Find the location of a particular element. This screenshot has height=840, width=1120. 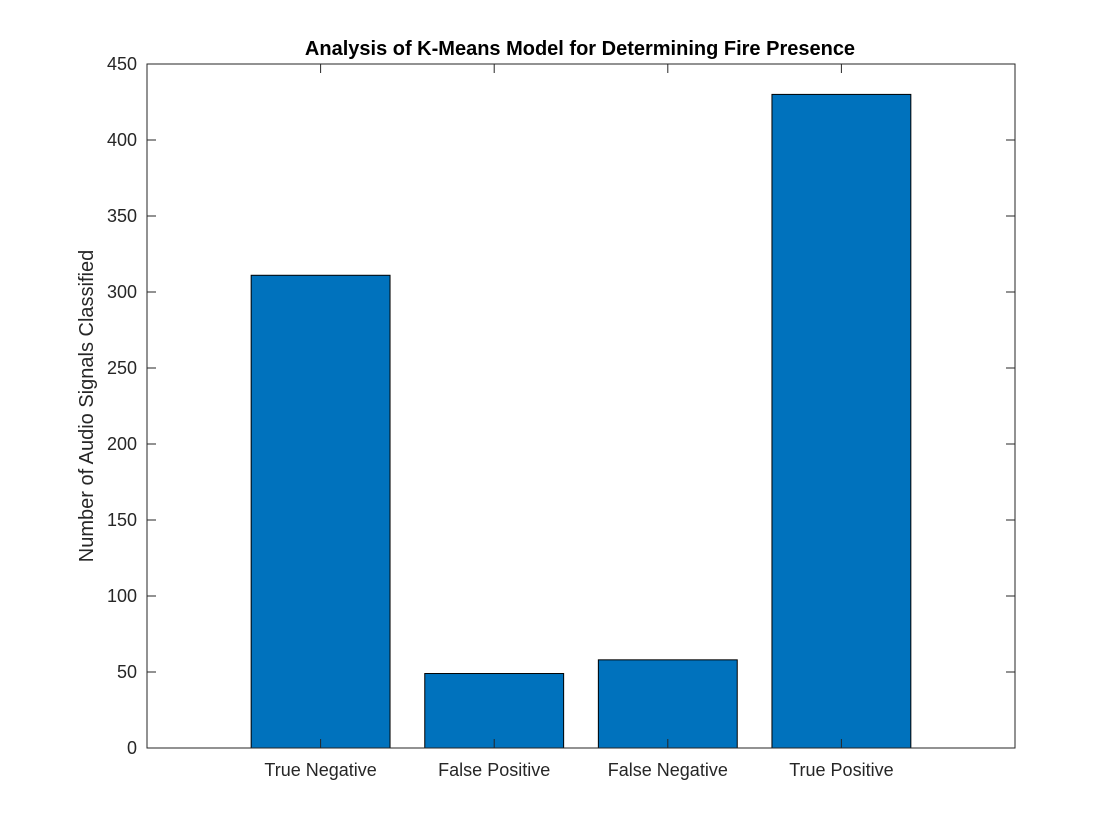

bar-false-positive is located at coordinates (494, 711).